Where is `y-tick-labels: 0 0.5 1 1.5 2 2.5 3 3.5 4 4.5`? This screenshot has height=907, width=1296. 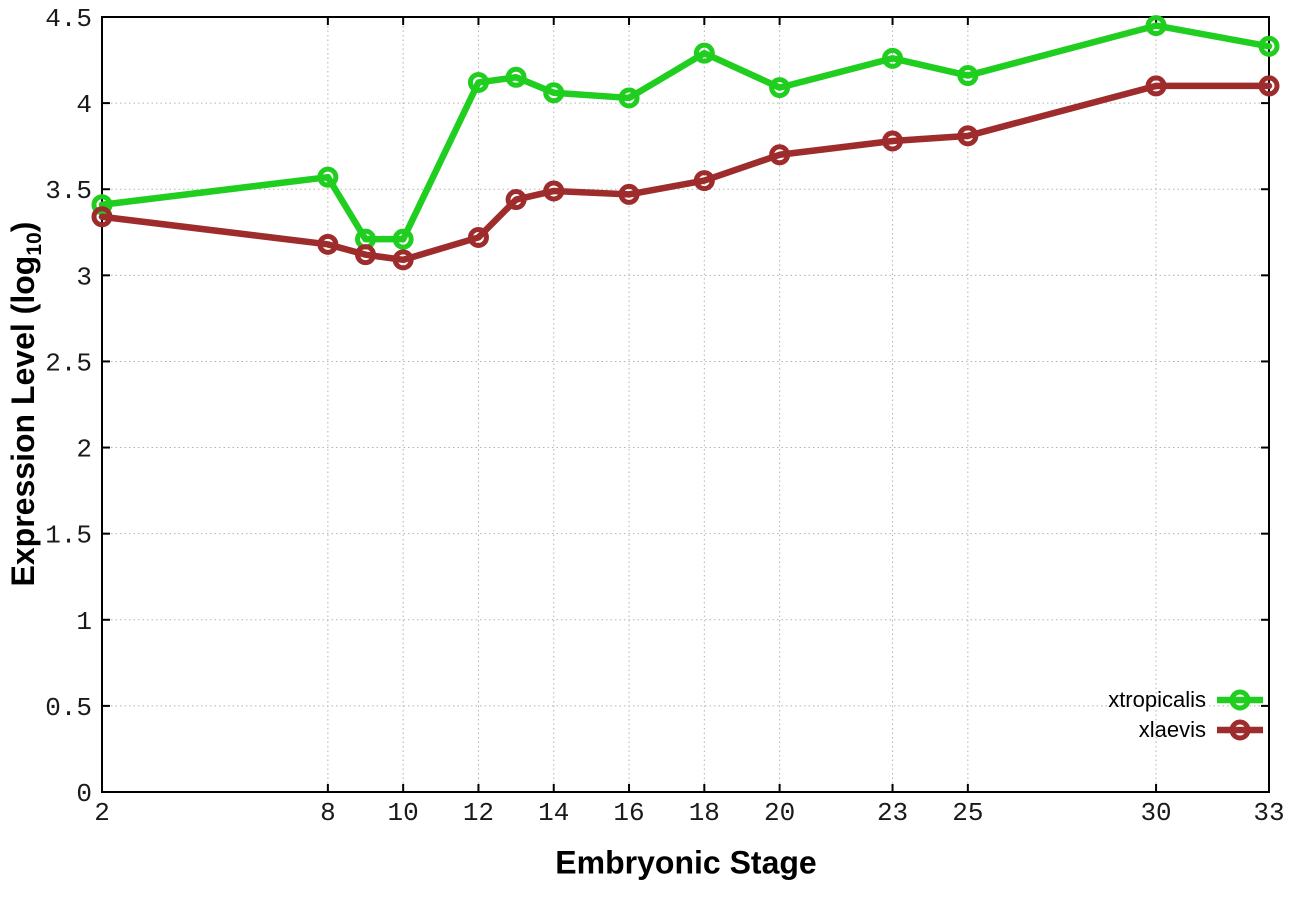 y-tick-labels: 0 0.5 1 1.5 2 2.5 3 3.5 4 4.5 is located at coordinates (68, 406).